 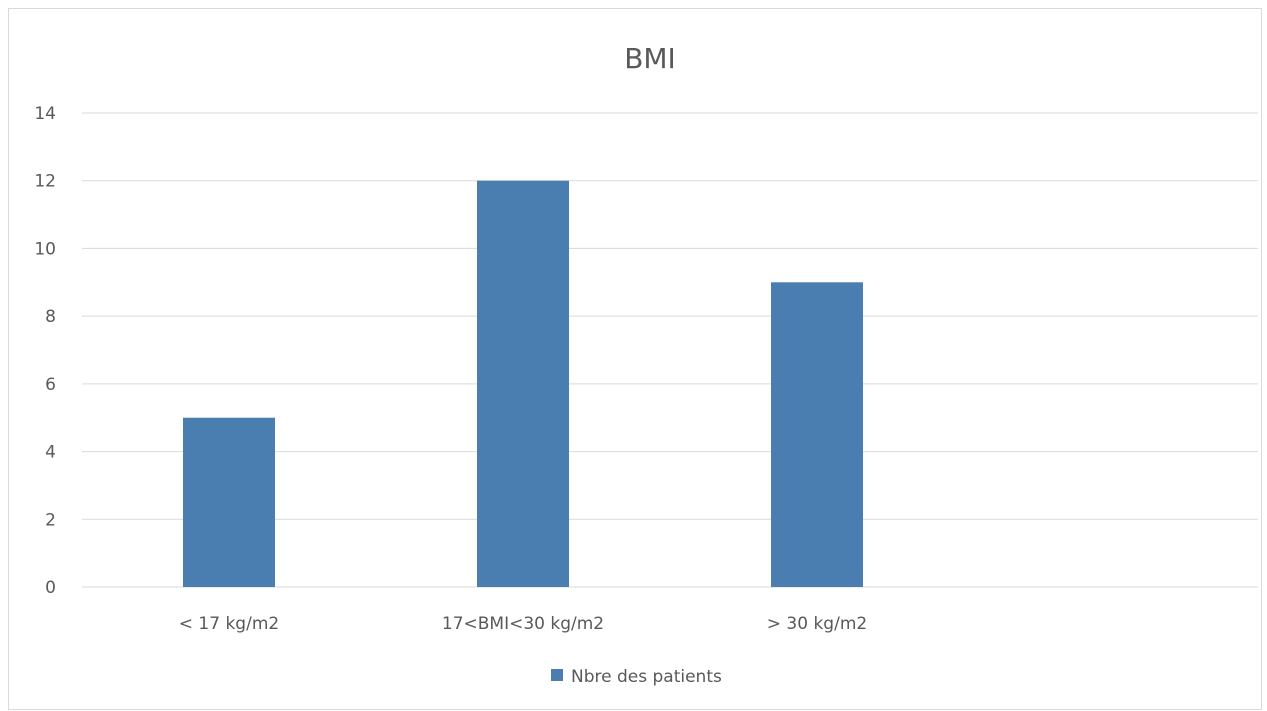 What do you see at coordinates (45, 249) in the screenshot?
I see `y-tick-label-5: 10` at bounding box center [45, 249].